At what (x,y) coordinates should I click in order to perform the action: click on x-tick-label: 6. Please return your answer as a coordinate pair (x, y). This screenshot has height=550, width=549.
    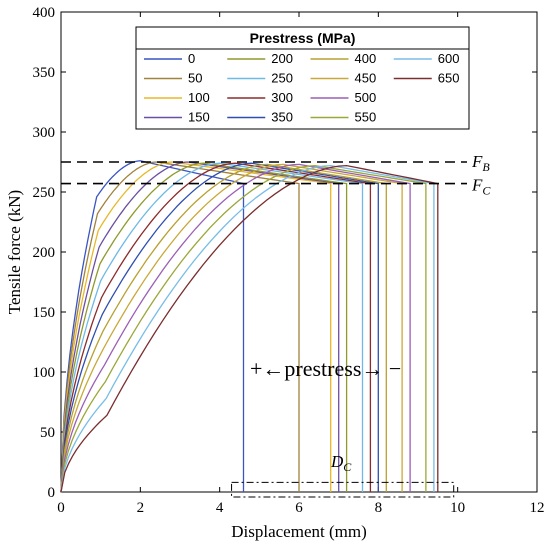
    Looking at the image, I should click on (299, 508).